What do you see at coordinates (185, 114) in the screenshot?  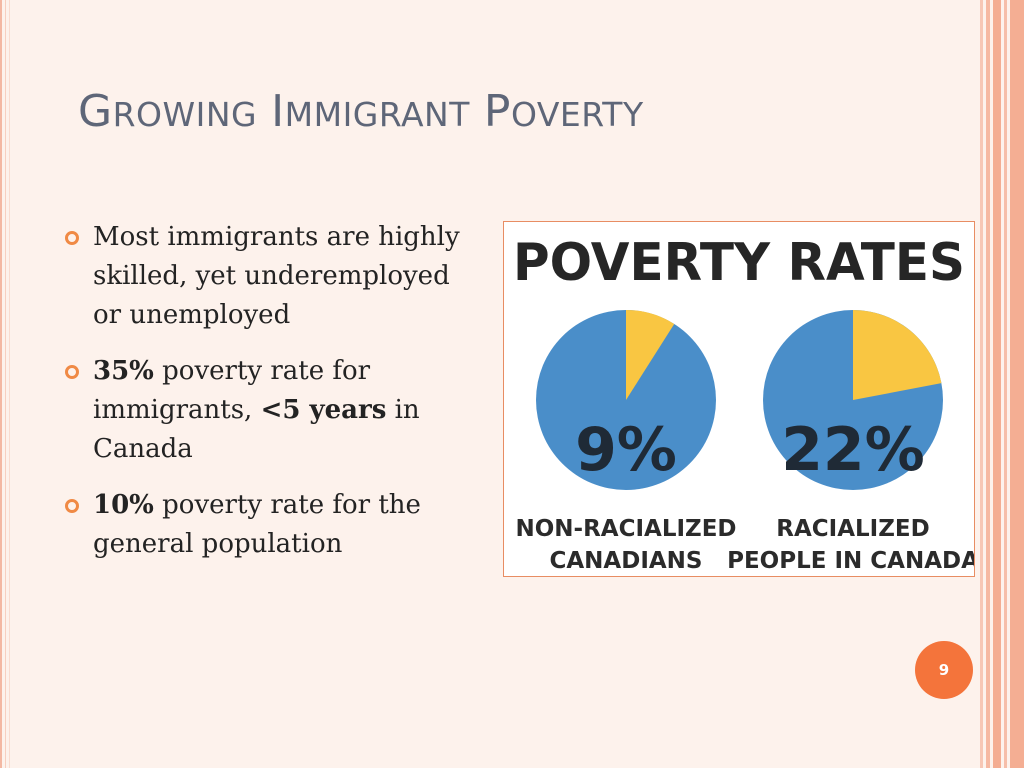 I see `title-rest: ROWING` at bounding box center [185, 114].